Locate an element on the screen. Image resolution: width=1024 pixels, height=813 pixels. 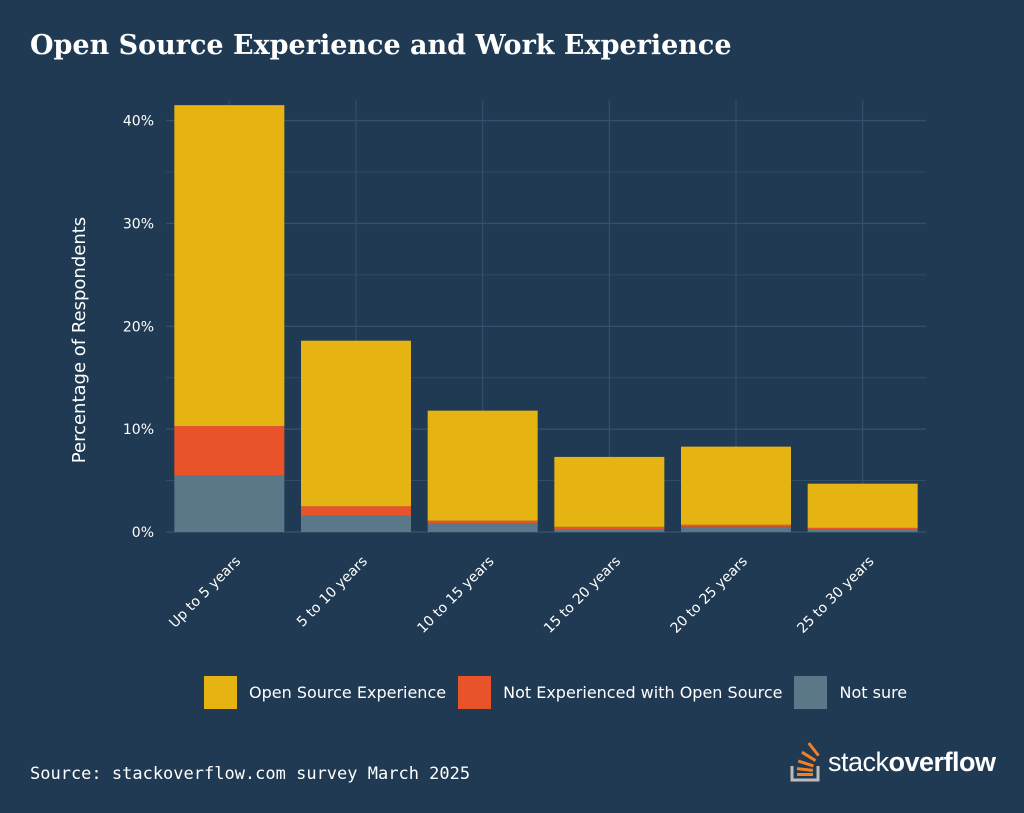
legend-item-not-experienced: Not Experienced with Open Source is located at coordinates (620, 692).